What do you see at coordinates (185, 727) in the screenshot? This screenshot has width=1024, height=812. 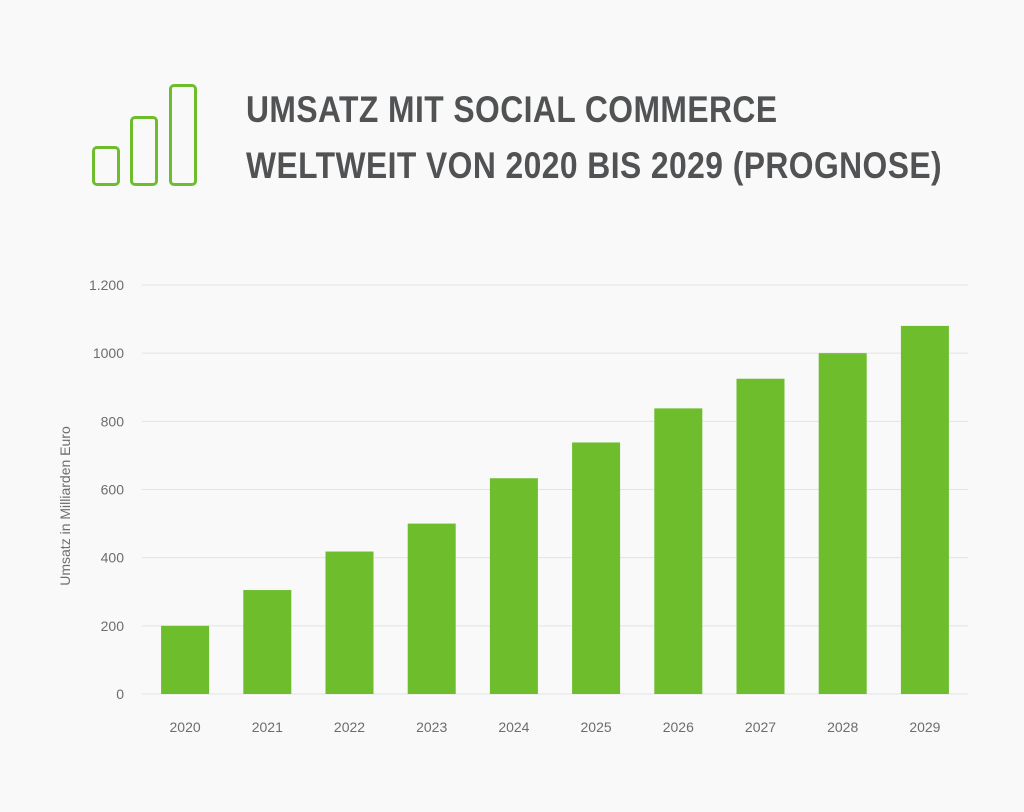 I see `x-tick-label-2020: 2020` at bounding box center [185, 727].